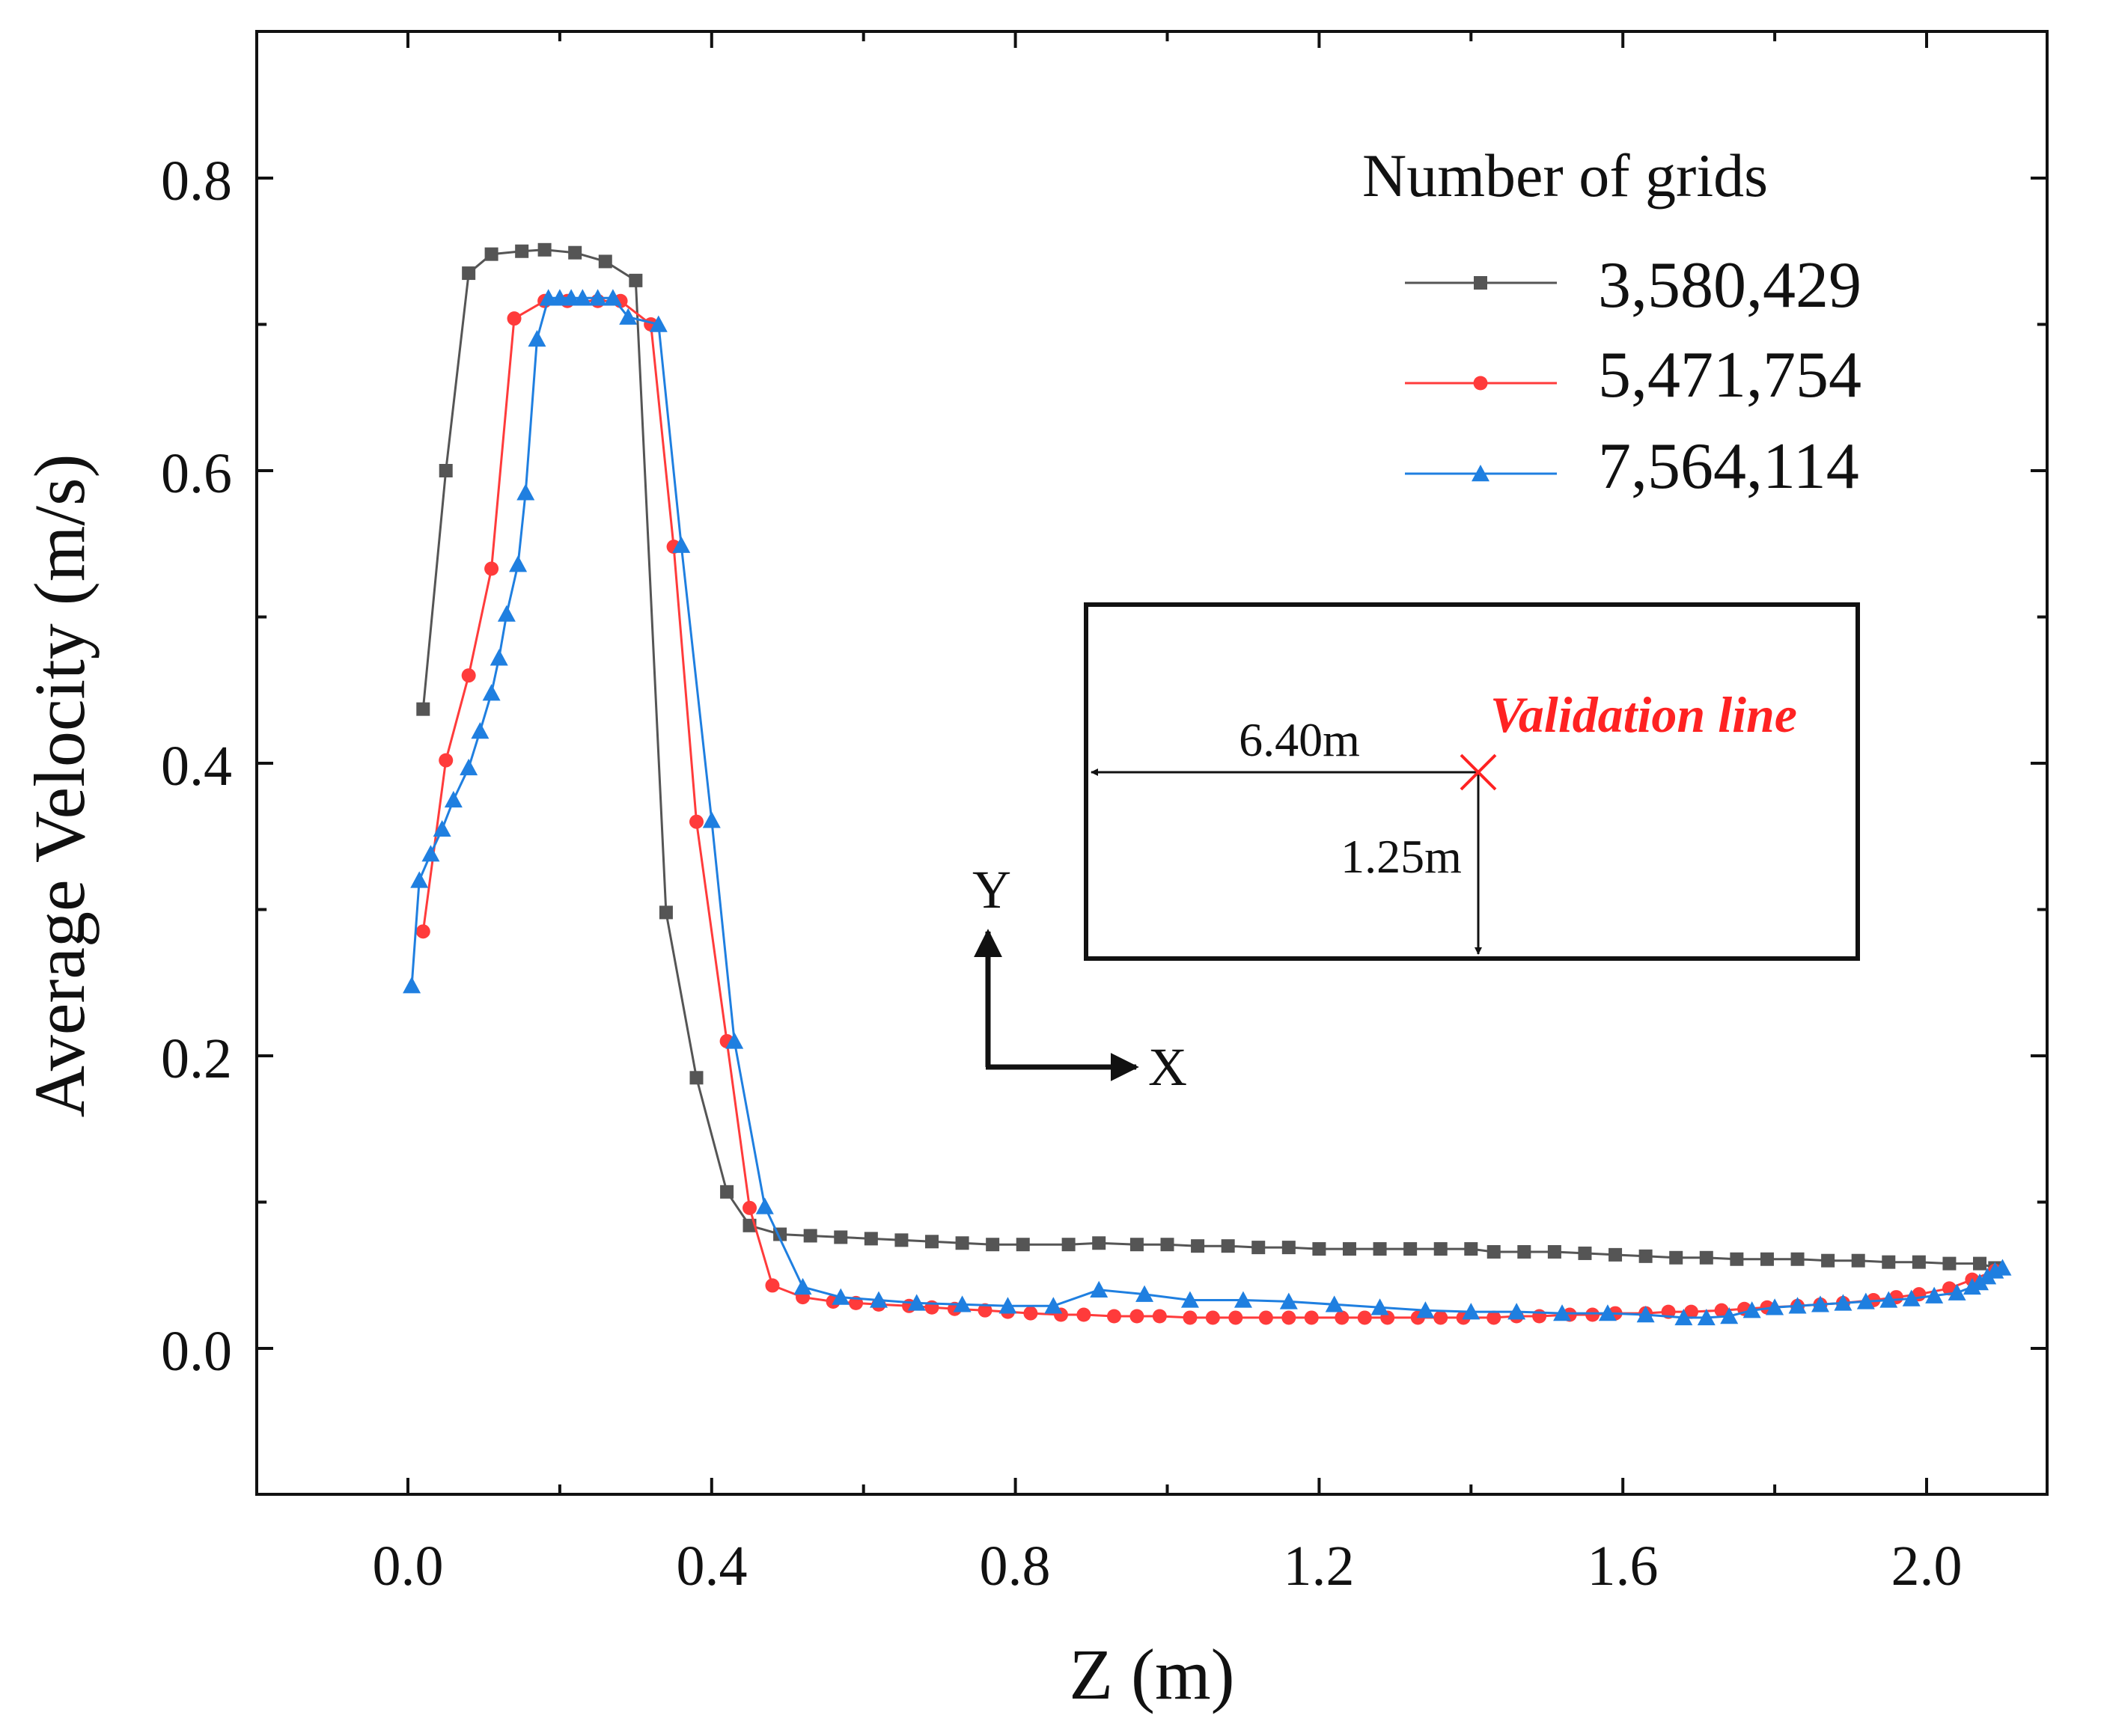 The image size is (2101, 1736). Describe the element at coordinates (197, 766) in the screenshot. I see `y-tick-labels: 0.0 0.2 0.4 0.6 0.8` at that location.